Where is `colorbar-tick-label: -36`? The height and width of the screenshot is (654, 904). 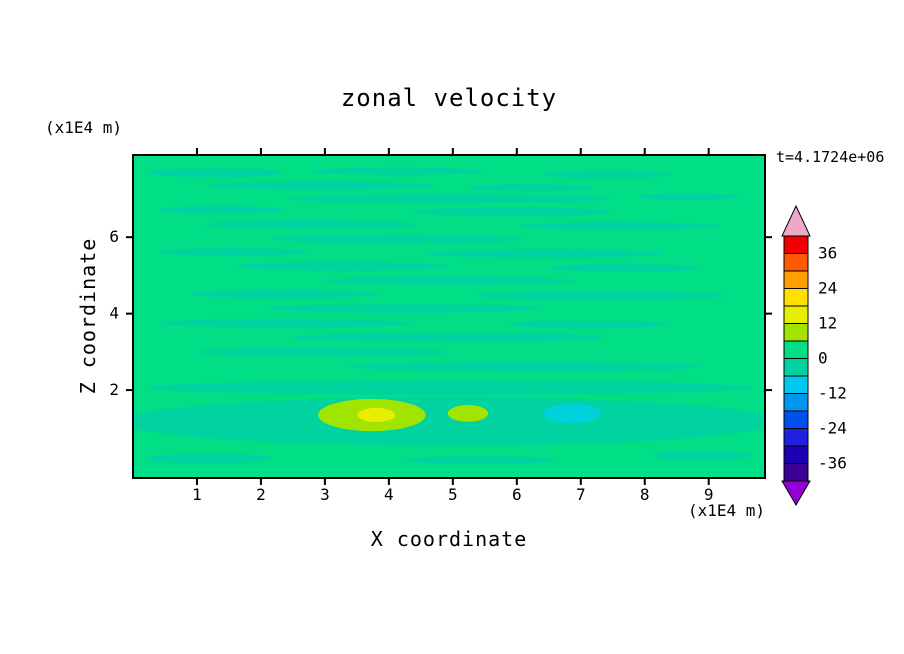
colorbar-tick-label: -36 is located at coordinates (832, 463).